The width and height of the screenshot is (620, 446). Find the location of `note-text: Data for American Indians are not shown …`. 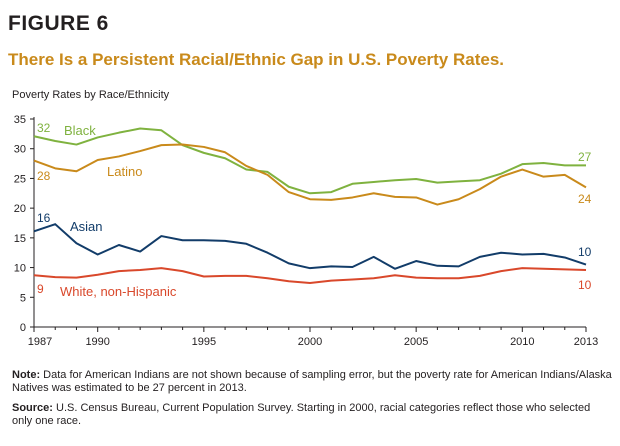

note-text: Data for American Indians are not shown … is located at coordinates (312, 381).